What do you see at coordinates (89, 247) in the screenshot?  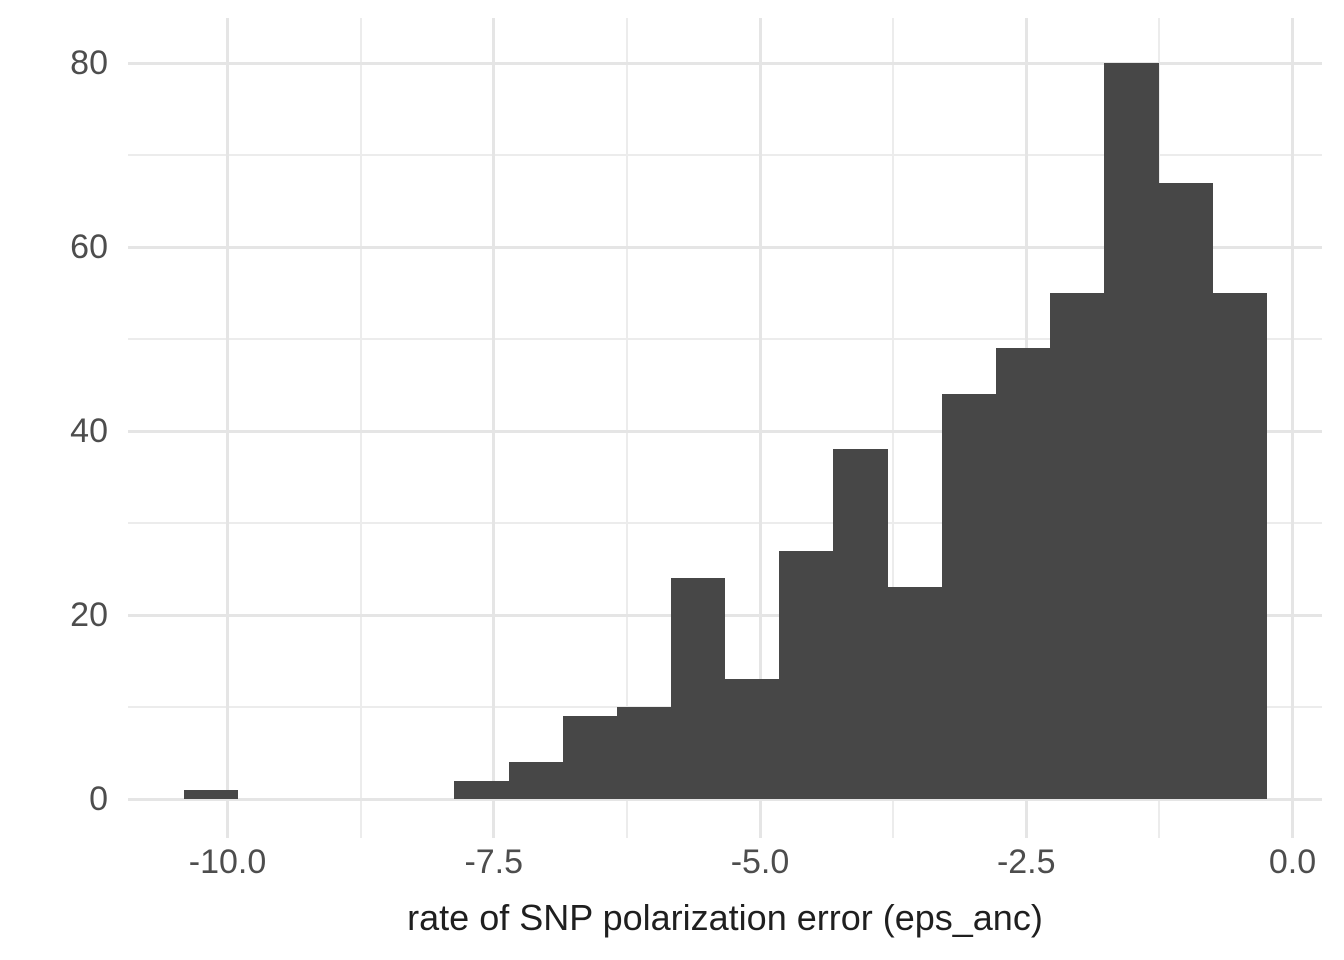 I see `y-tick-label: 60` at bounding box center [89, 247].